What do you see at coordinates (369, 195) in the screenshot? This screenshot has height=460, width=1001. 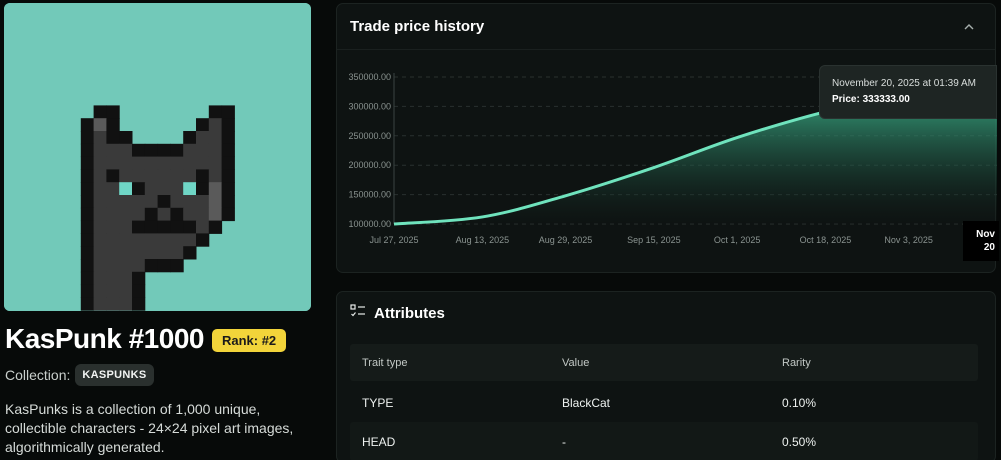 I see `y-tick-label: 150000.00` at bounding box center [369, 195].